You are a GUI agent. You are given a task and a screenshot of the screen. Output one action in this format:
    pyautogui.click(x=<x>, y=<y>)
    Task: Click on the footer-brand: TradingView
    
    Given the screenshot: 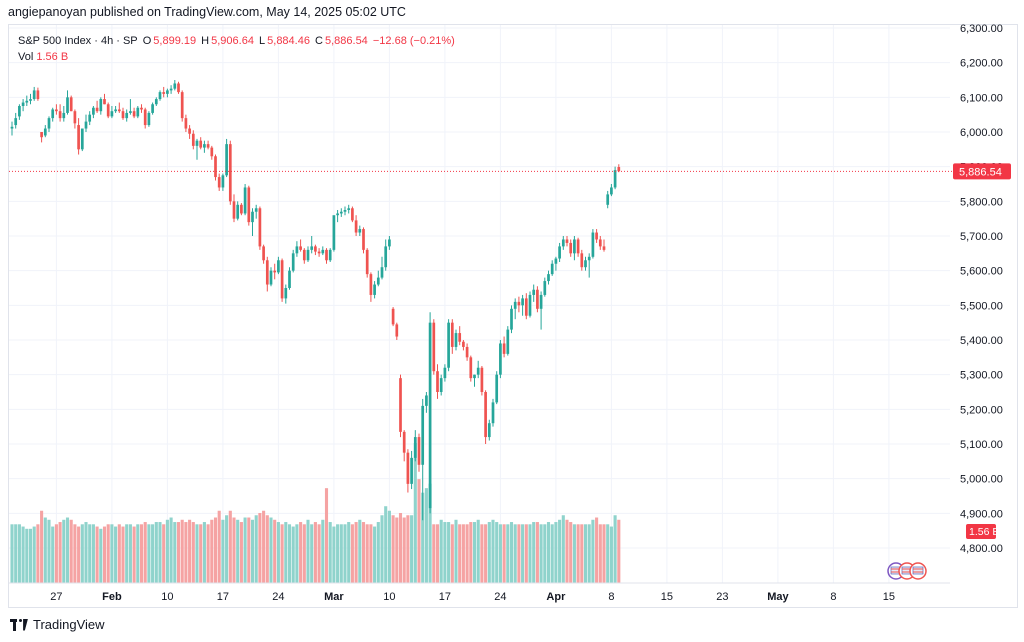 What is the action you would take?
    pyautogui.click(x=57, y=624)
    